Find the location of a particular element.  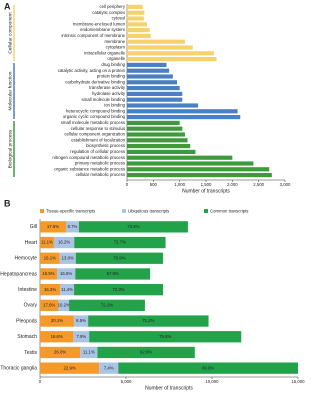

category-label: Heart is located at coordinates (31, 243).